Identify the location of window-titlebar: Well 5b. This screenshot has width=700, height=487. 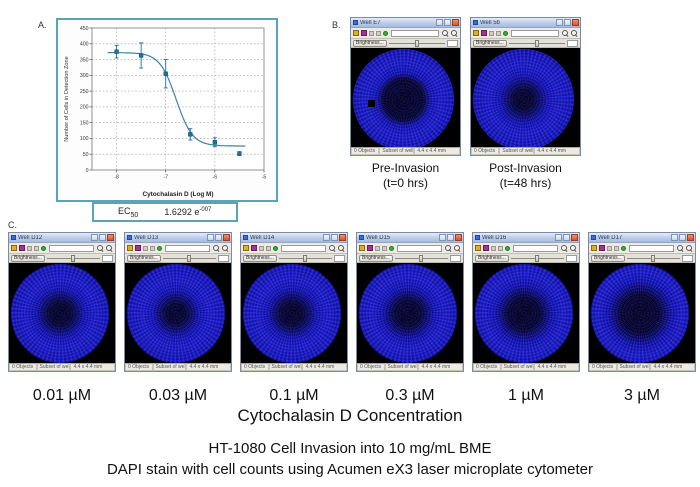
(525, 23).